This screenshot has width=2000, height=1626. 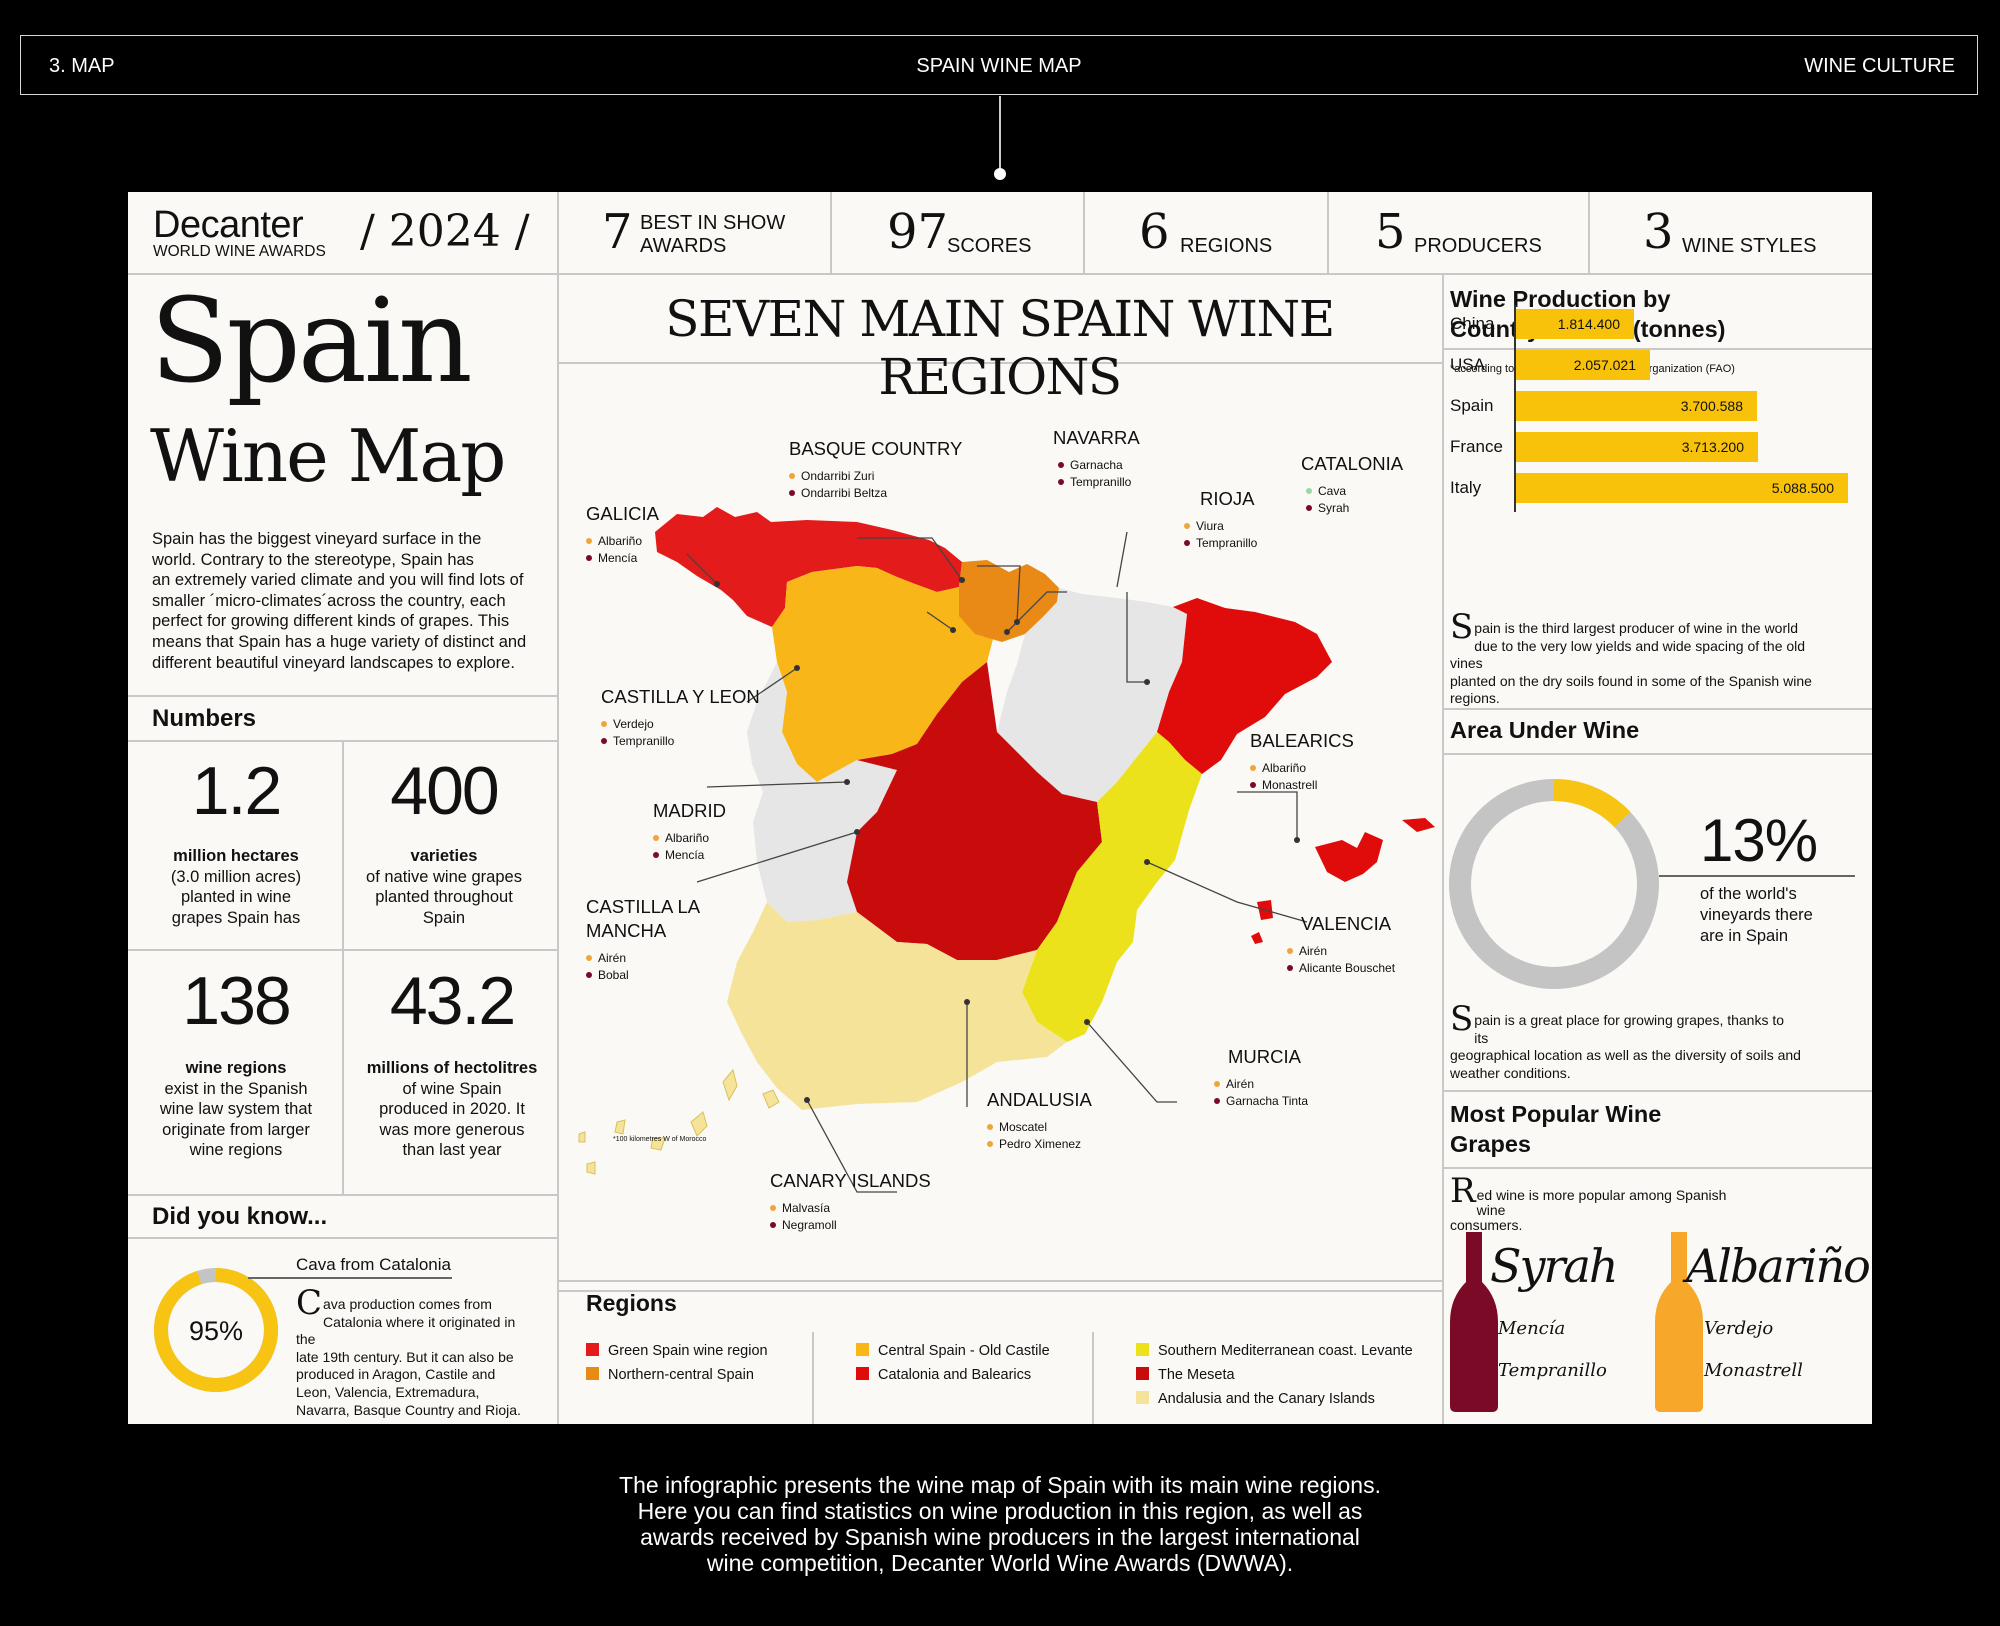 I want to click on stat-awards-label-2: AWARDS, so click(x=683, y=246).